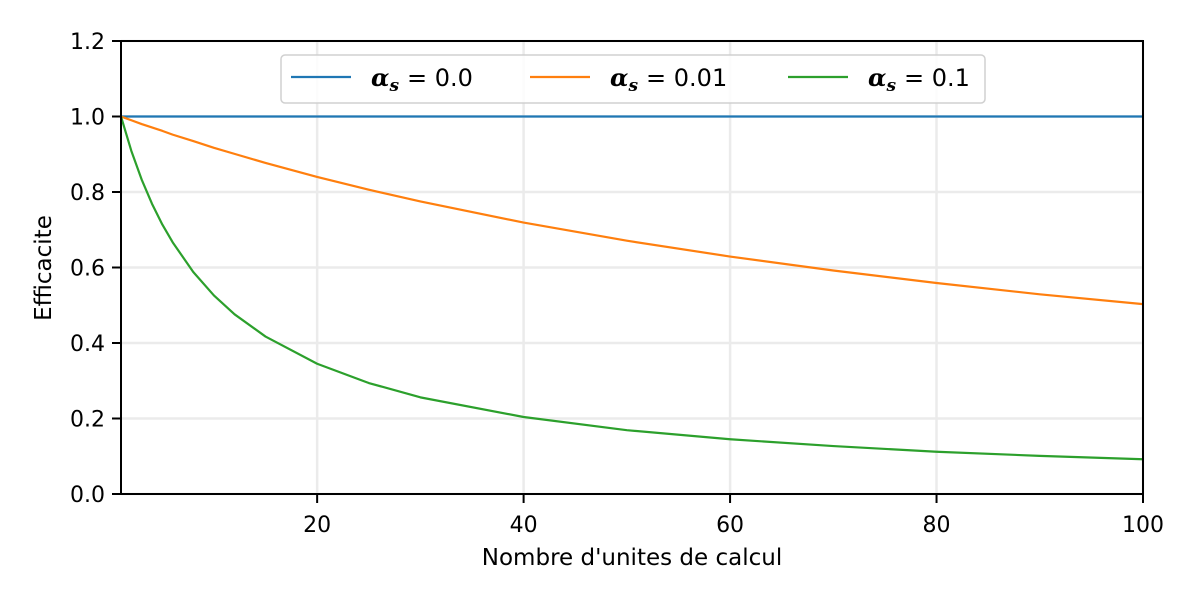 The height and width of the screenshot is (600, 1200). What do you see at coordinates (937, 525) in the screenshot?
I see `x-tick-label: 80` at bounding box center [937, 525].